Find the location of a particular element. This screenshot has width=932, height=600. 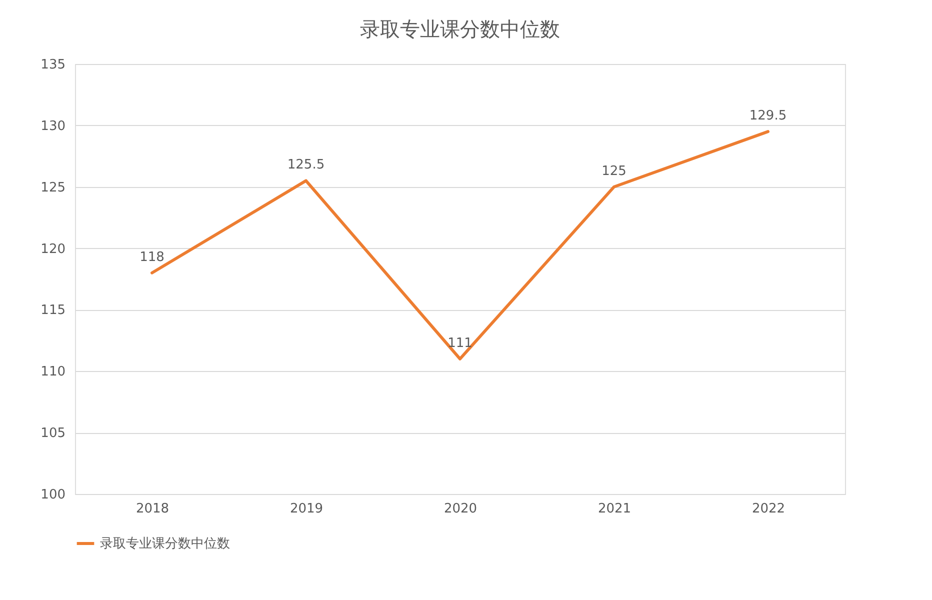

x-tick-label: 2018 is located at coordinates (153, 509).